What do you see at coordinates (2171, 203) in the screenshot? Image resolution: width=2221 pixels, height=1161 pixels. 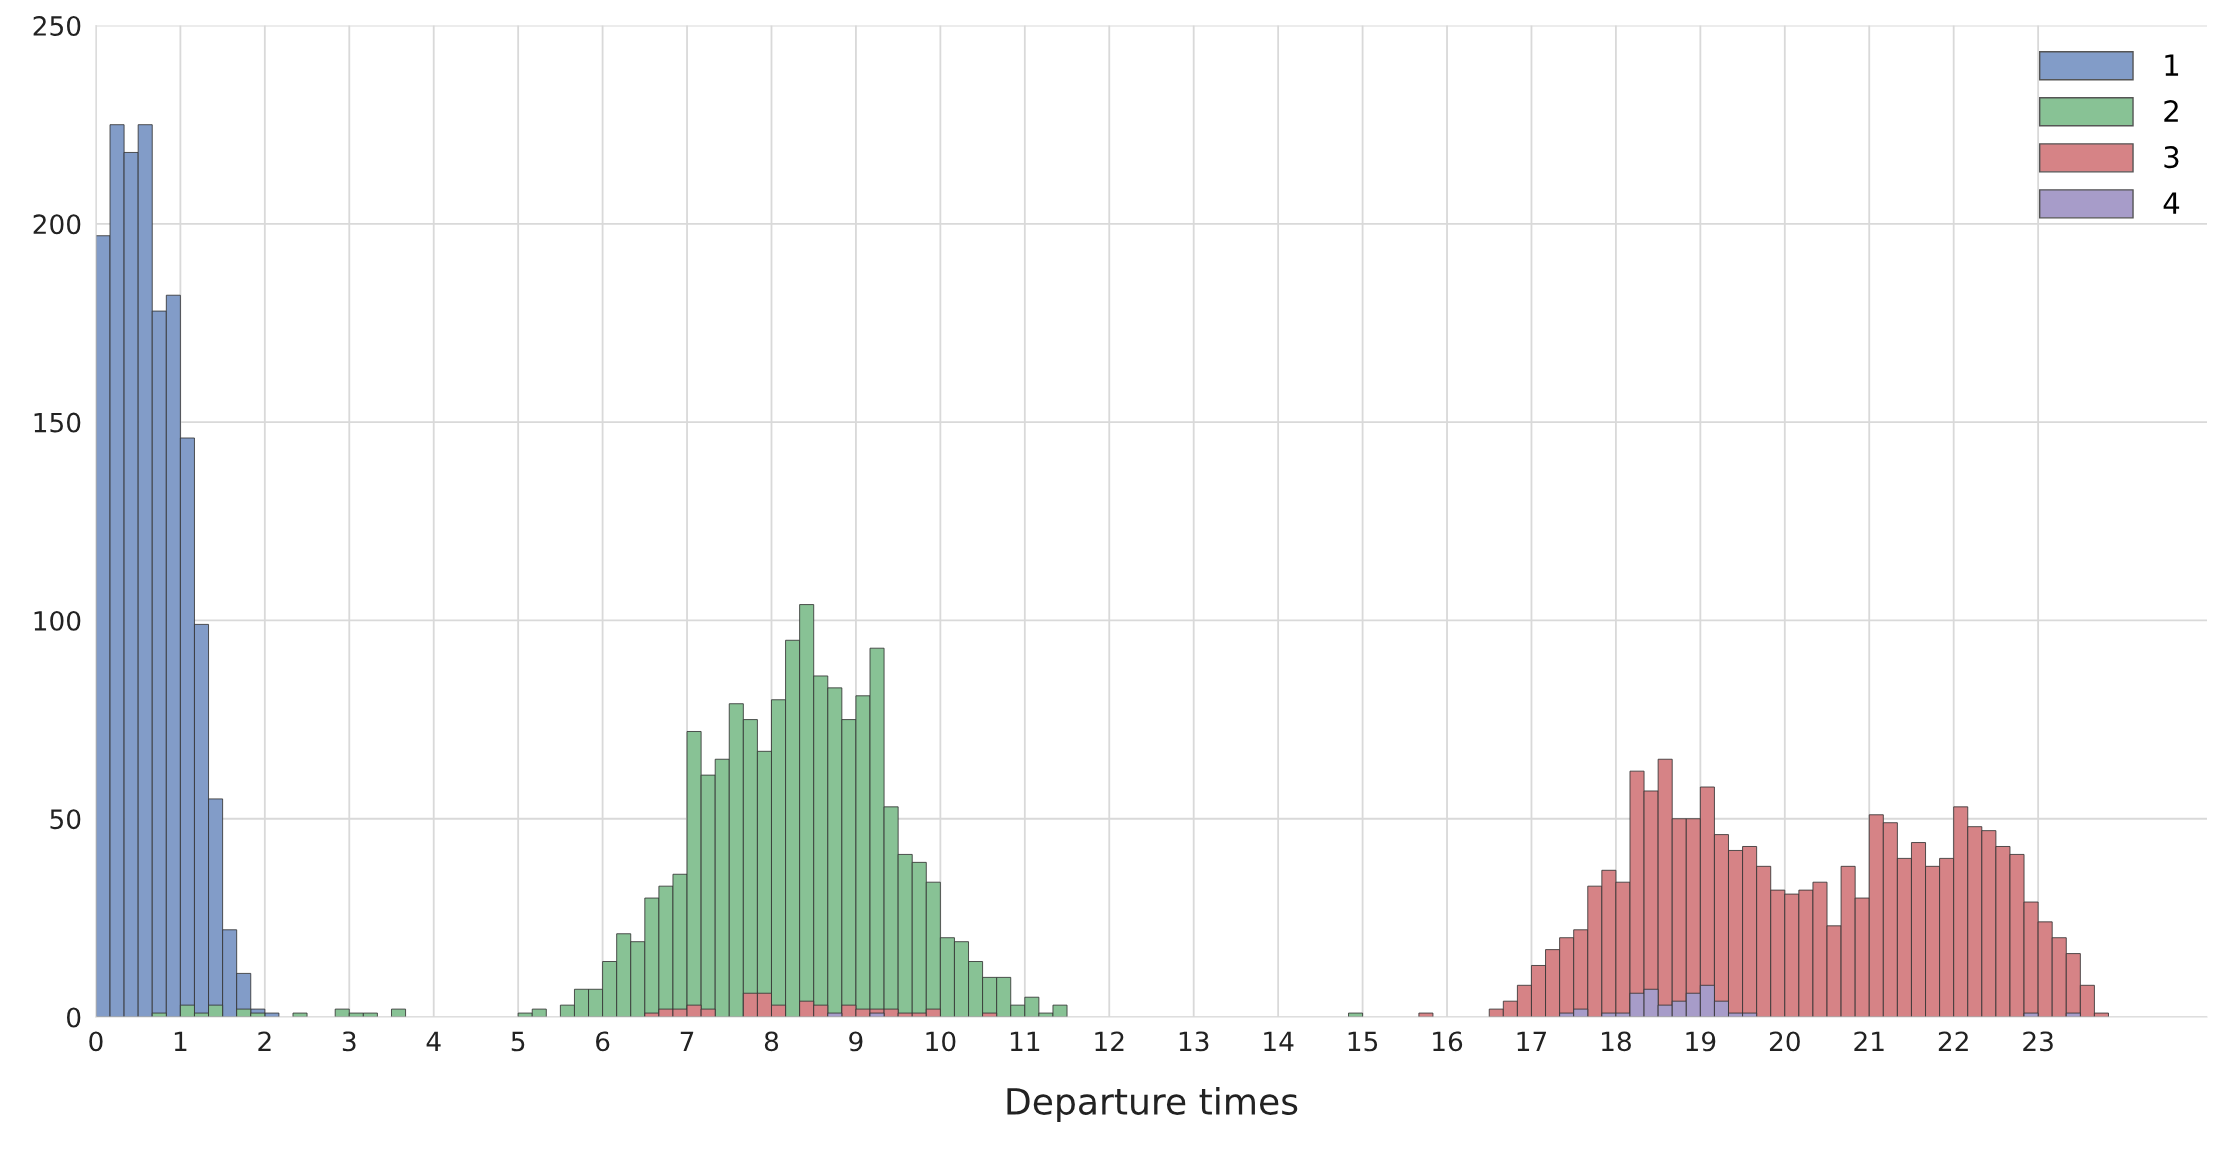 I see `legend-label: 4` at bounding box center [2171, 203].